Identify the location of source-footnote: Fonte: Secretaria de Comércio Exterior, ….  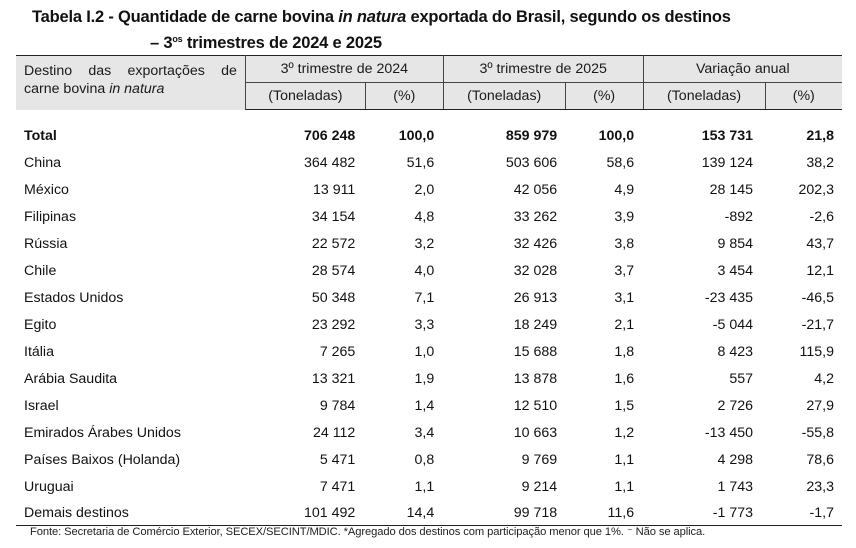
(368, 532).